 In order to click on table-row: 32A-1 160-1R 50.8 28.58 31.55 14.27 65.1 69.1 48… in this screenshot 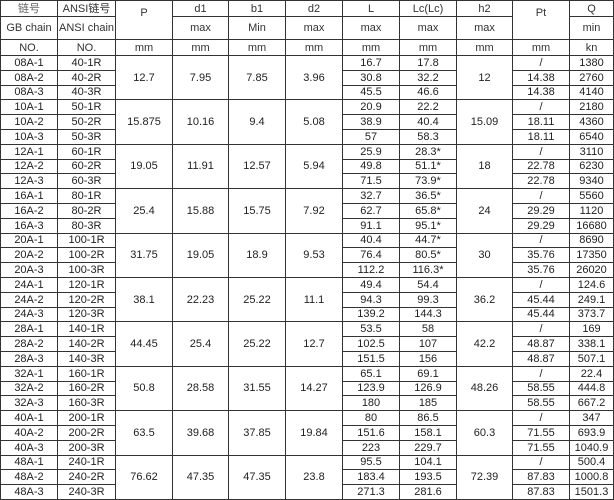, I will do `click(307, 388)`.